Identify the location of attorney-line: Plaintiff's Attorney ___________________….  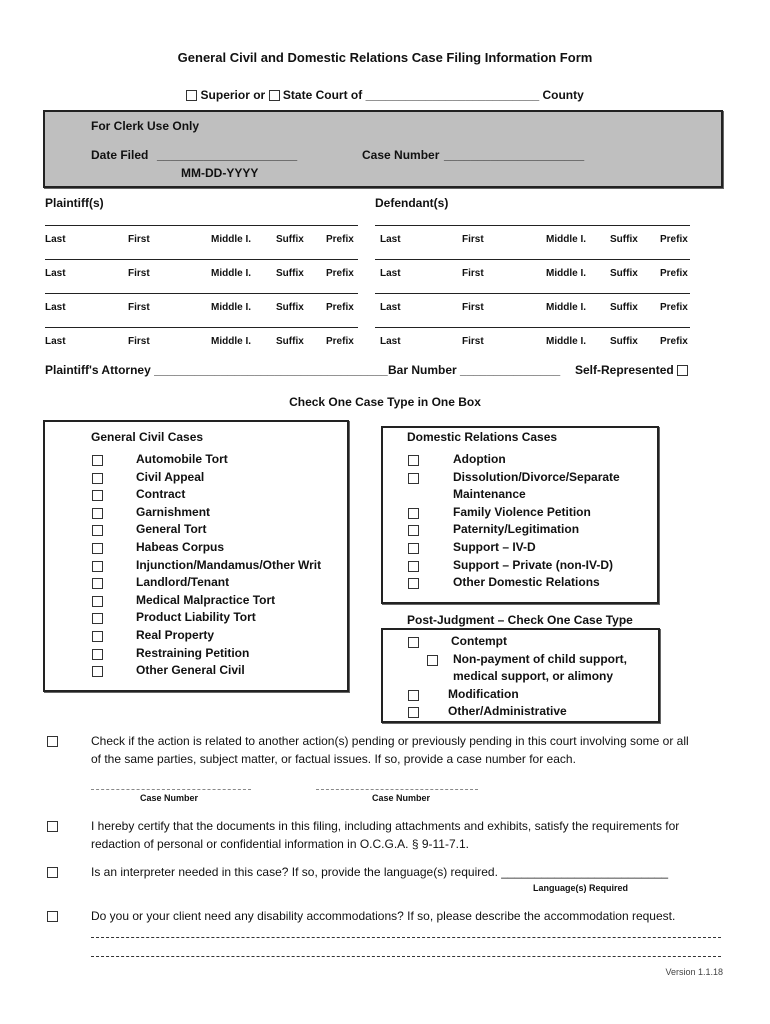
(216, 370).